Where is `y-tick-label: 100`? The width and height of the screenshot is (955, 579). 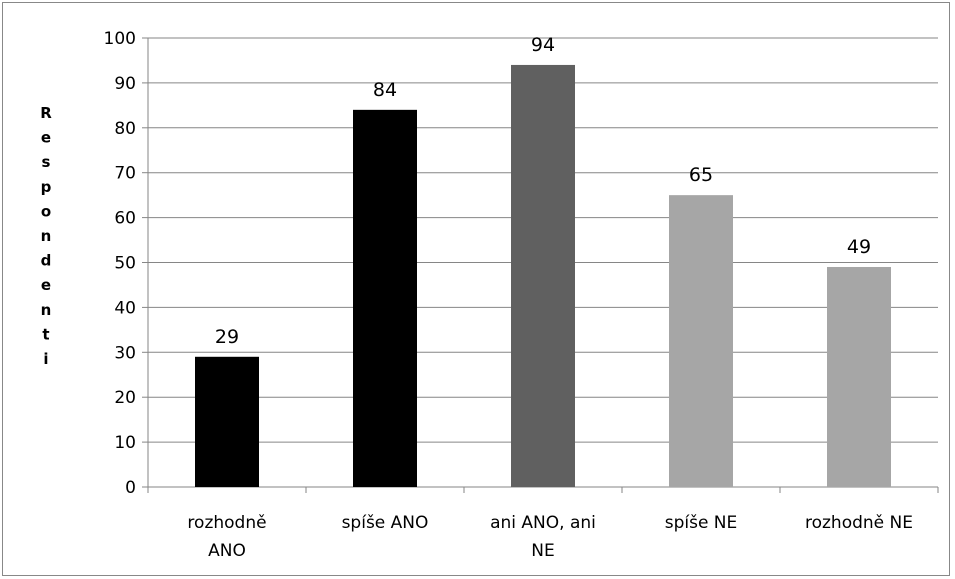 y-tick-label: 100 is located at coordinates (120, 39).